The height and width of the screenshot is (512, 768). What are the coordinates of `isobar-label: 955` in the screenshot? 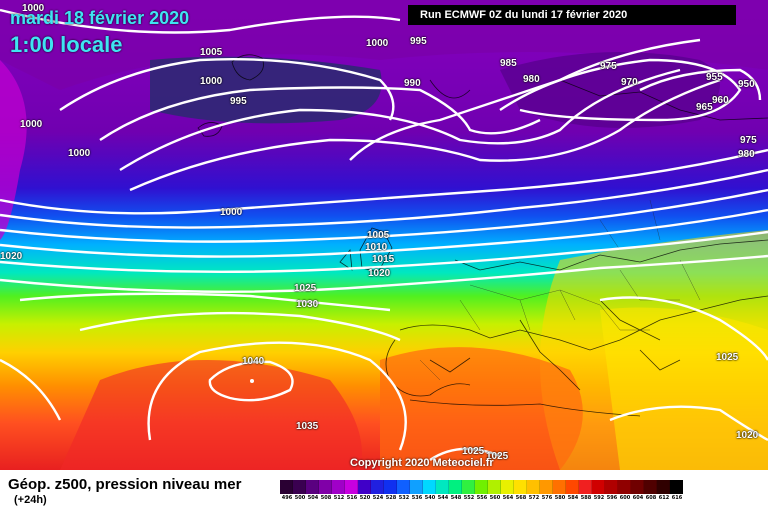 It's located at (714, 77).